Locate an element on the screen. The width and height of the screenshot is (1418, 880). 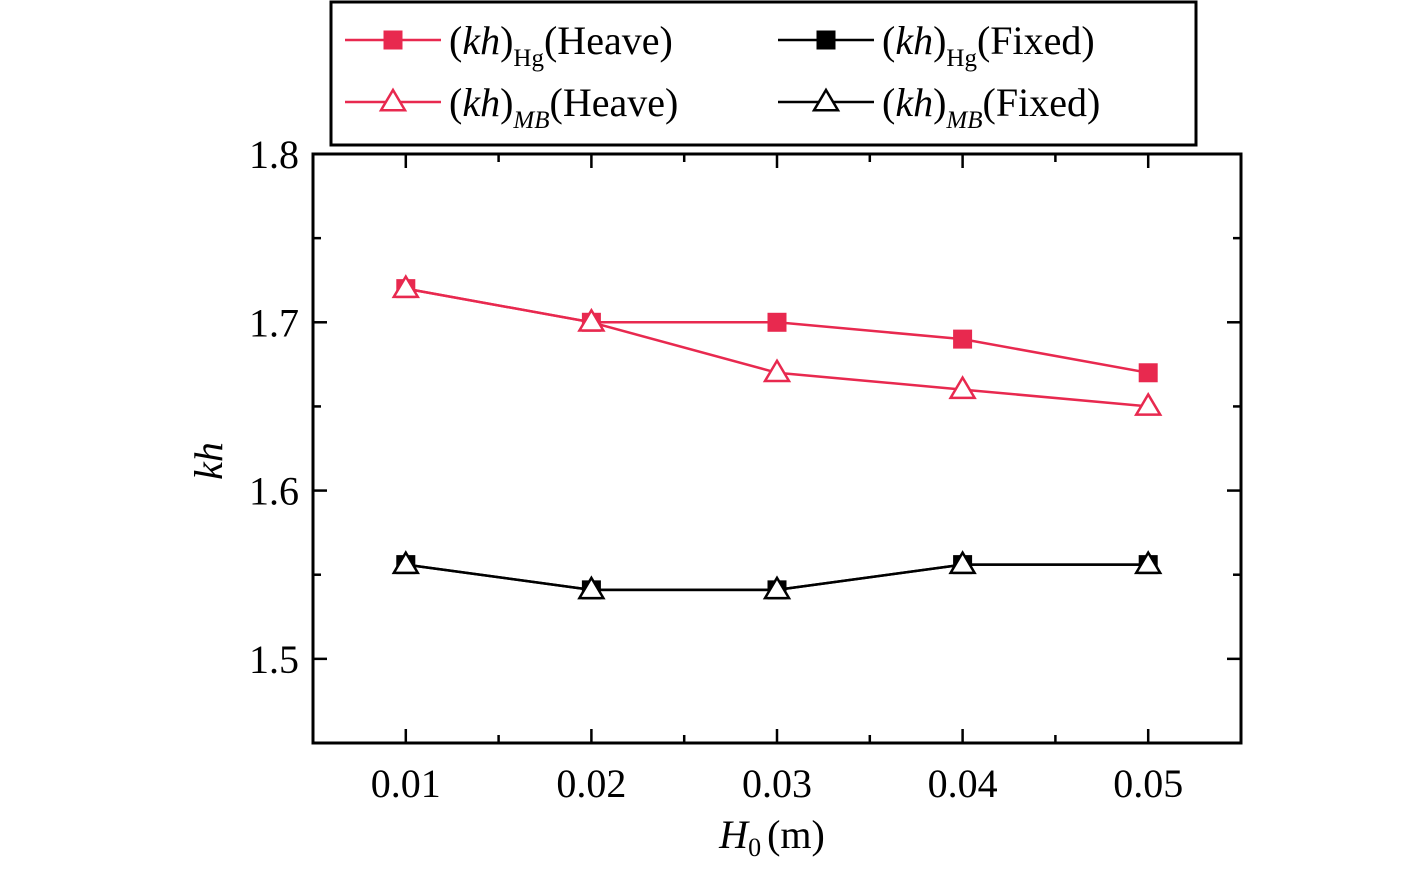
legend-label: (kh)Hg(Heave) is located at coordinates (561, 45).